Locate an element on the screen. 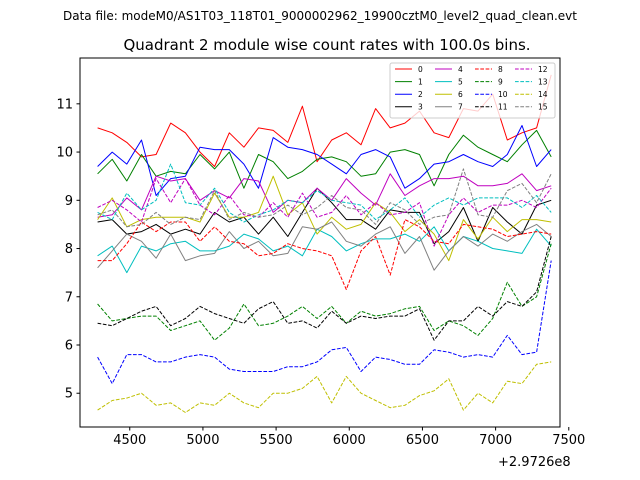 This screenshot has width=640, height=480. legend-label-module-14: 14 is located at coordinates (543, 94).